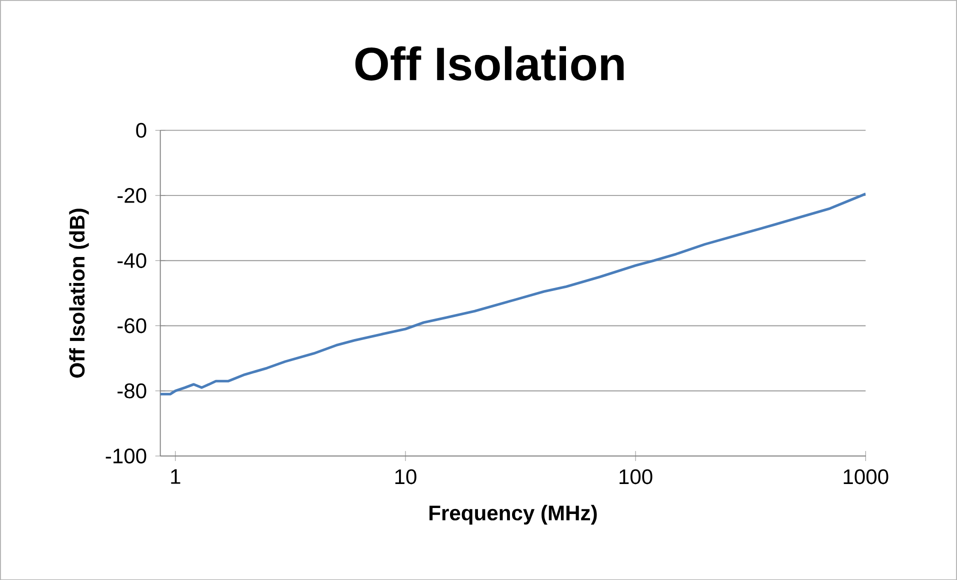 This screenshot has height=580, width=957. What do you see at coordinates (132, 260) in the screenshot?
I see `y-tick-label: -40` at bounding box center [132, 260].